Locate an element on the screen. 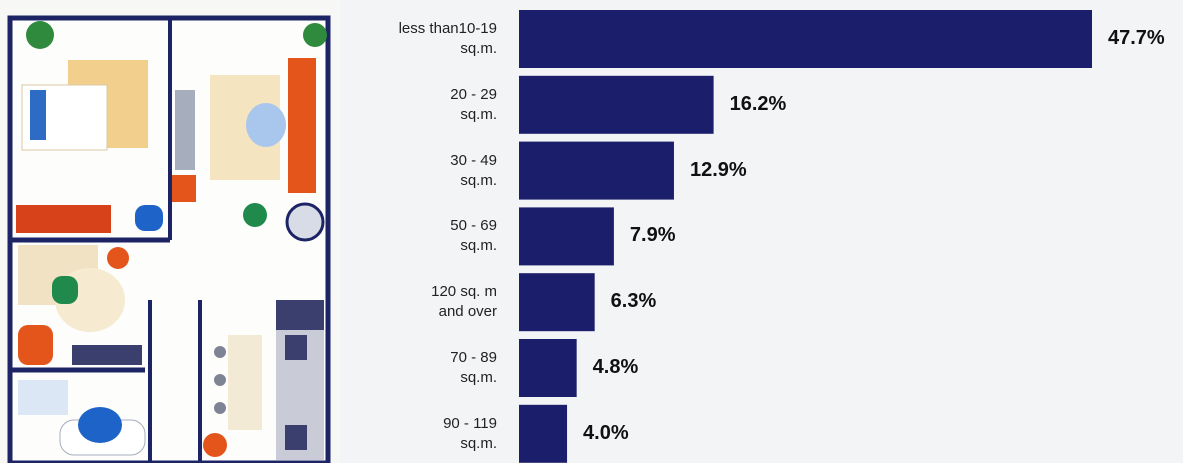 The height and width of the screenshot is (463, 1183). category-label: 120 sq. m and over is located at coordinates (464, 302).